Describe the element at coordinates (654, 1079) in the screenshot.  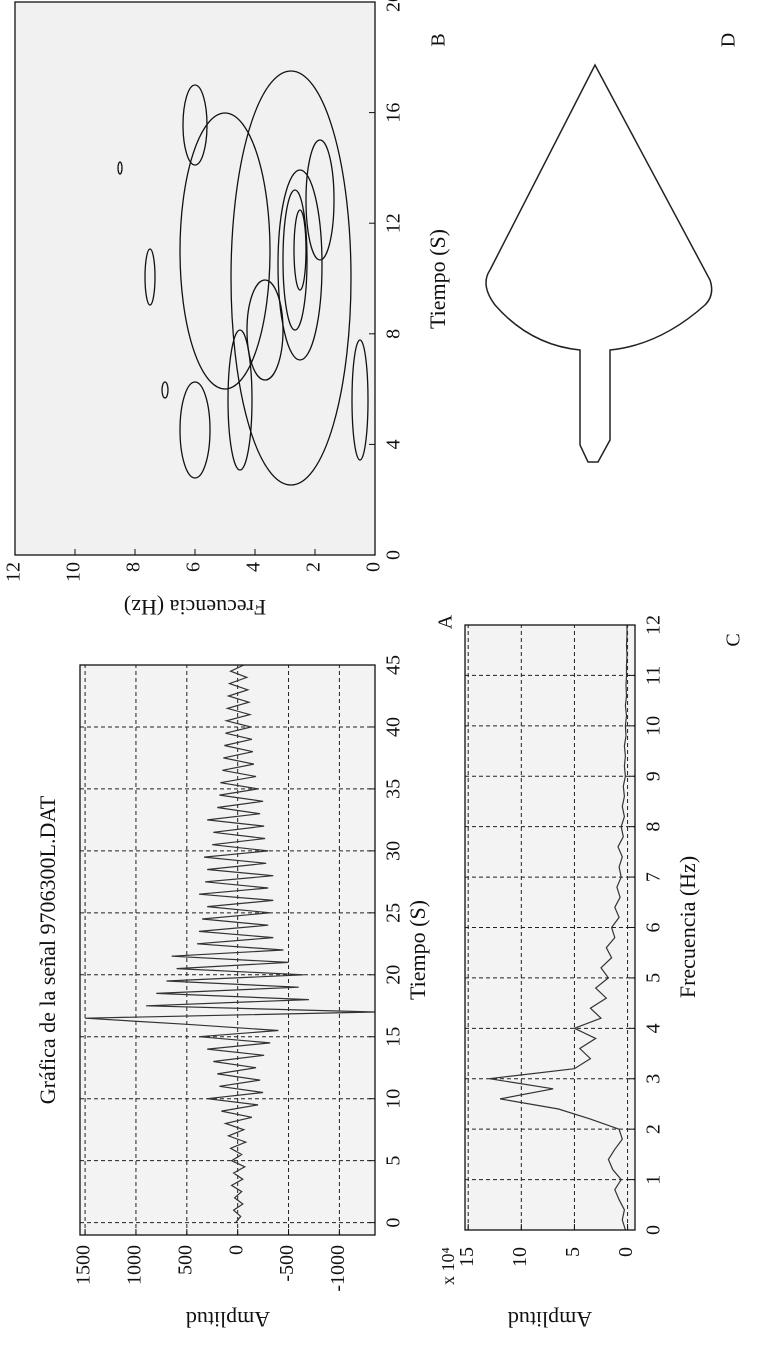
I see `x-tick-label: 3` at that location.